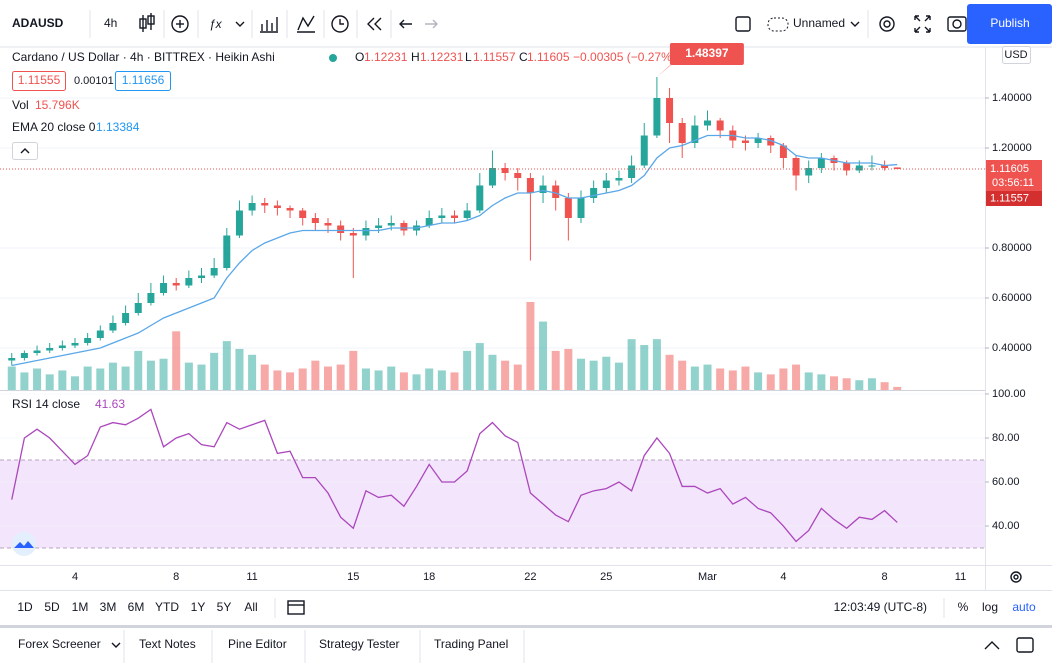  Describe the element at coordinates (136, 607) in the screenshot. I see `range-button: 6M` at that location.